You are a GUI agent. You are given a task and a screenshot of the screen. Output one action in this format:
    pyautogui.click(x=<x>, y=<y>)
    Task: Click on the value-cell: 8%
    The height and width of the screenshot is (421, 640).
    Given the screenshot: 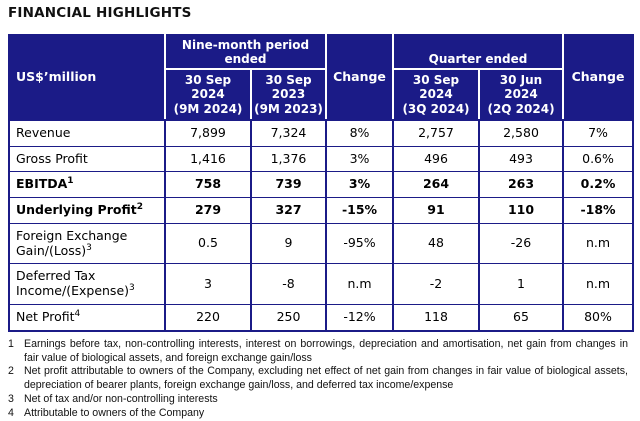 What is the action you would take?
    pyautogui.click(x=359, y=133)
    